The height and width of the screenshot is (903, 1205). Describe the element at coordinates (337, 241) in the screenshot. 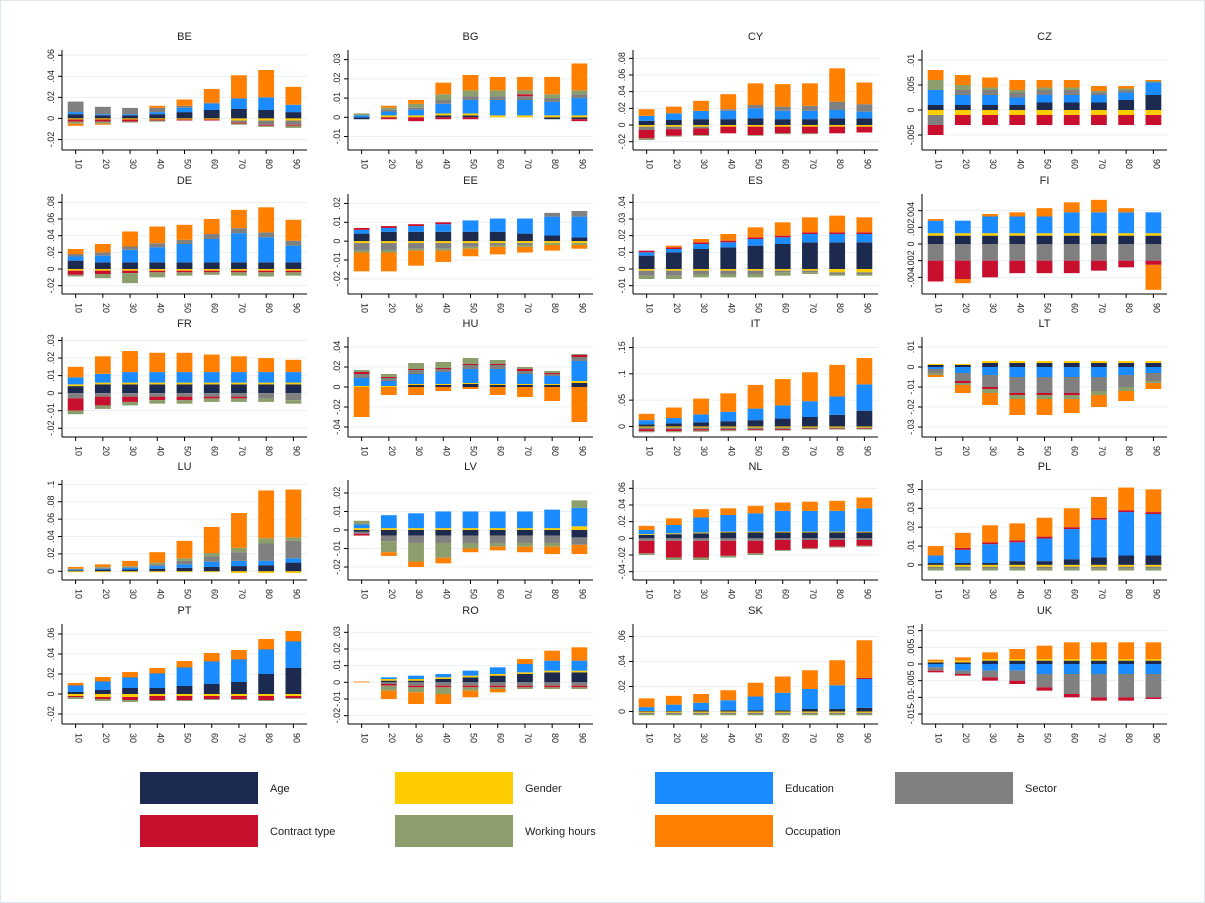

I see `y-tick-label: 0` at that location.